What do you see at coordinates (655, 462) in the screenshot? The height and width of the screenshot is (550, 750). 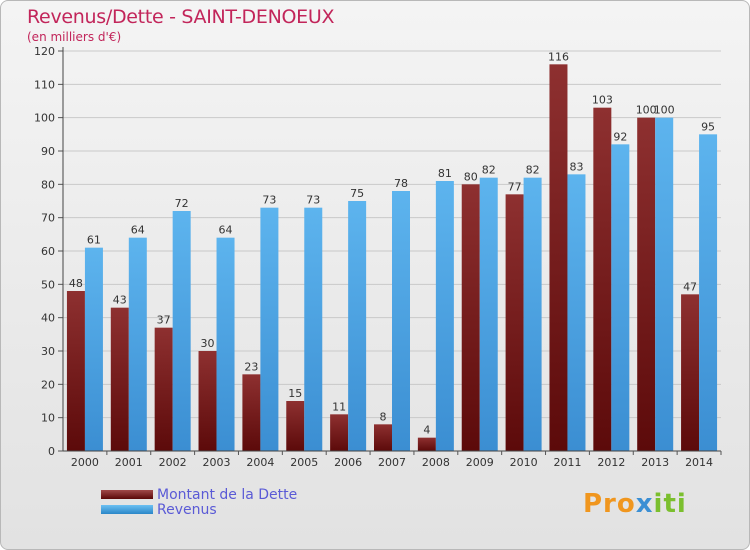 I see `x-tick-label: 2013` at bounding box center [655, 462].